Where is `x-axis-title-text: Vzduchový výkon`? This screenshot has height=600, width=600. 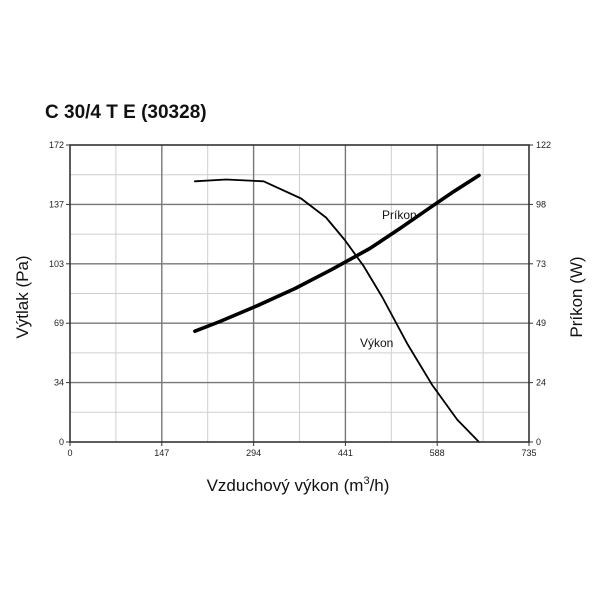 x-axis-title-text: Vzduchový výkon is located at coordinates (273, 485).